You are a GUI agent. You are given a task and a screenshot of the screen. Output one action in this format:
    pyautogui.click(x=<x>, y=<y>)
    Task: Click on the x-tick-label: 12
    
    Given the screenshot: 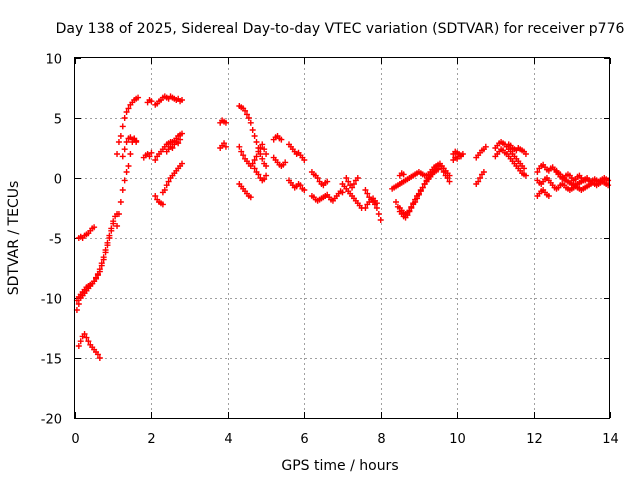 What is the action you would take?
    pyautogui.click(x=534, y=439)
    